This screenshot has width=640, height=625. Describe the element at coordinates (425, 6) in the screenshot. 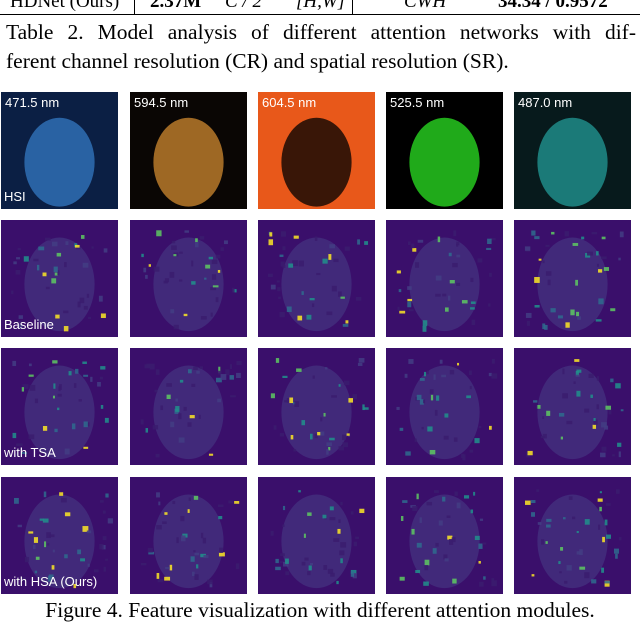

I see `table-cell: CWH` at that location.